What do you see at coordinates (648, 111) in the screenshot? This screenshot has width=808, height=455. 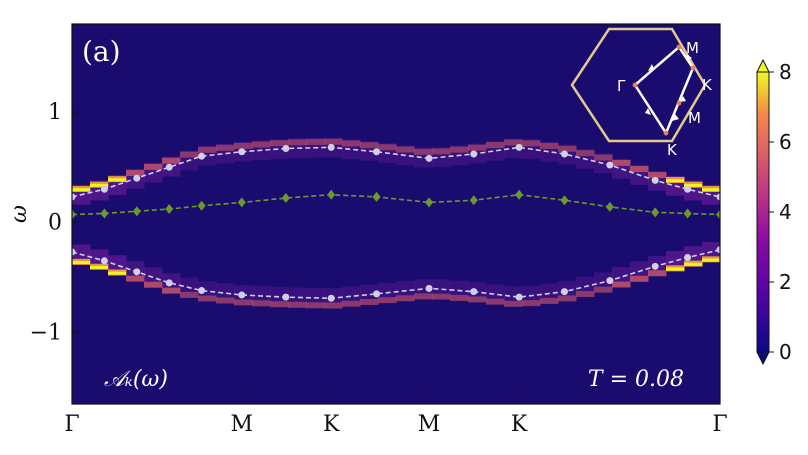 I see `path-arrow-k-gamma` at bounding box center [648, 111].